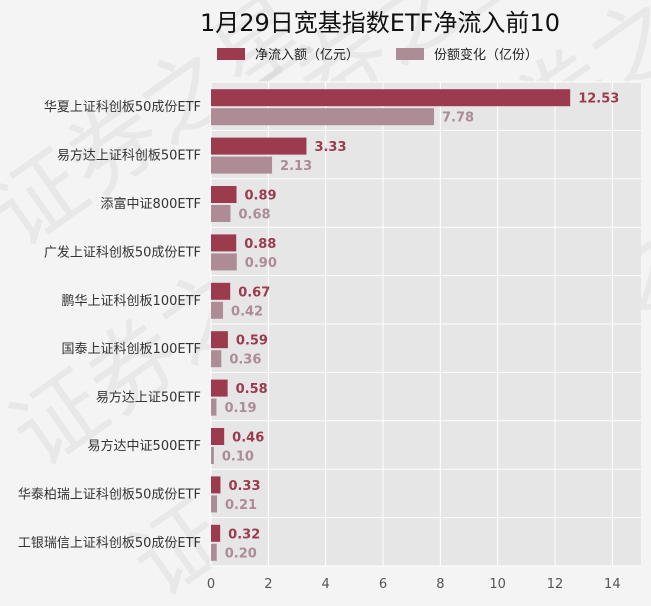 The width and height of the screenshot is (651, 606). Describe the element at coordinates (211, 584) in the screenshot. I see `x-tick-label: 0` at that location.